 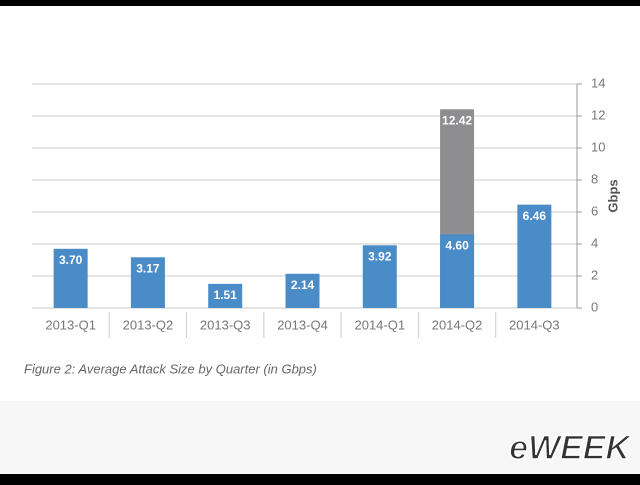 I want to click on value-label: 1.51, so click(x=226, y=295).